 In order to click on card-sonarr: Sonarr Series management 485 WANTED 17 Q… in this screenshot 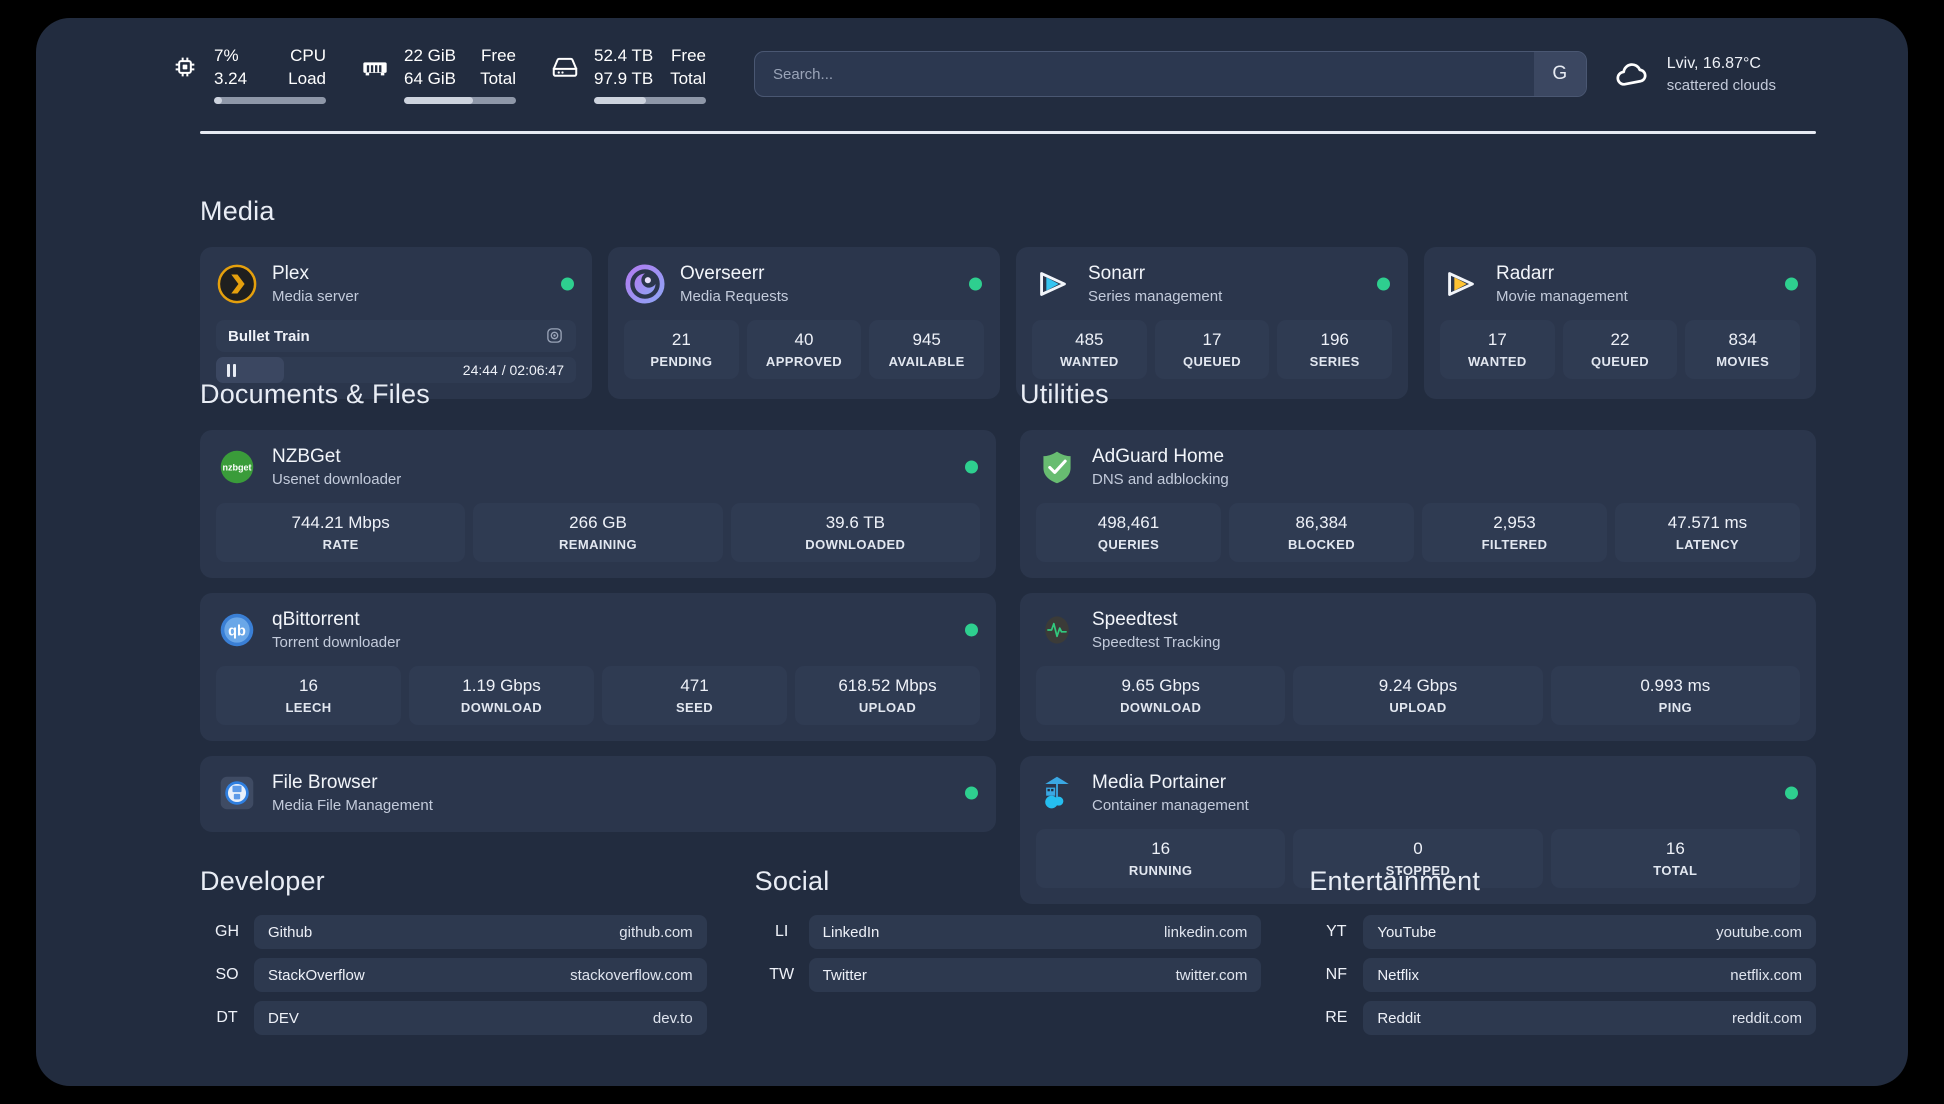, I will do `click(1212, 323)`.